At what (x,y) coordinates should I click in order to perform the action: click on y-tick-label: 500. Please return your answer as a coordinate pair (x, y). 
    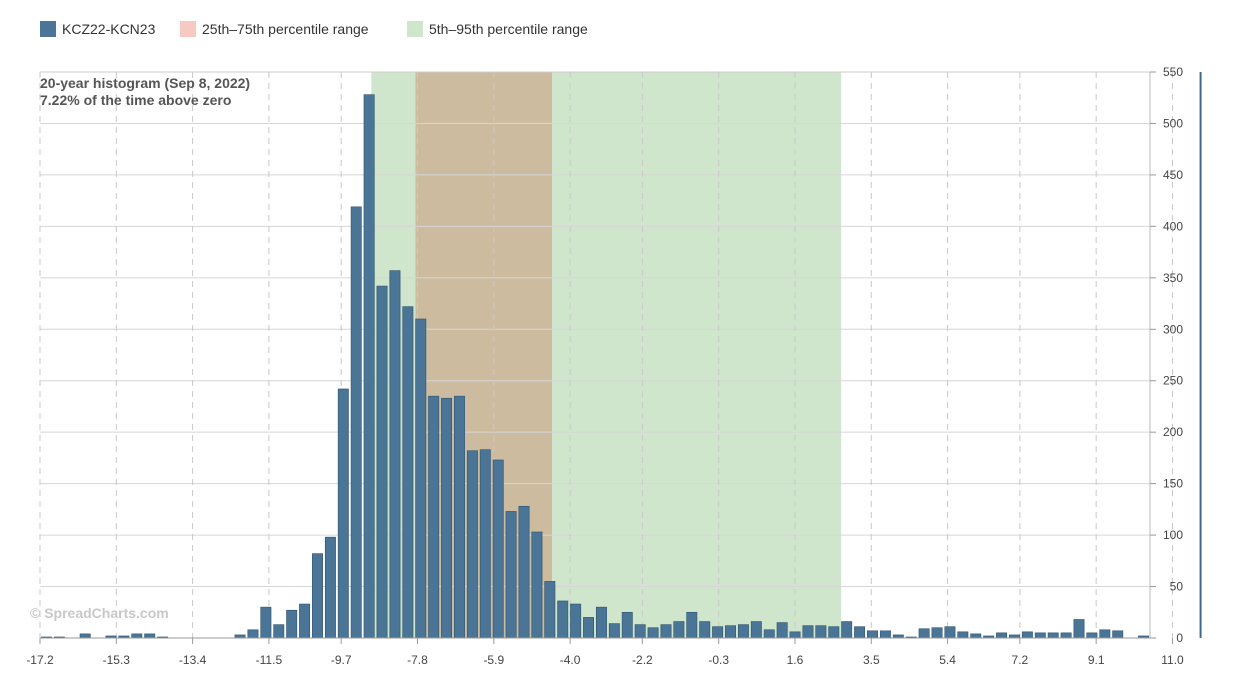
    Looking at the image, I should click on (1173, 123).